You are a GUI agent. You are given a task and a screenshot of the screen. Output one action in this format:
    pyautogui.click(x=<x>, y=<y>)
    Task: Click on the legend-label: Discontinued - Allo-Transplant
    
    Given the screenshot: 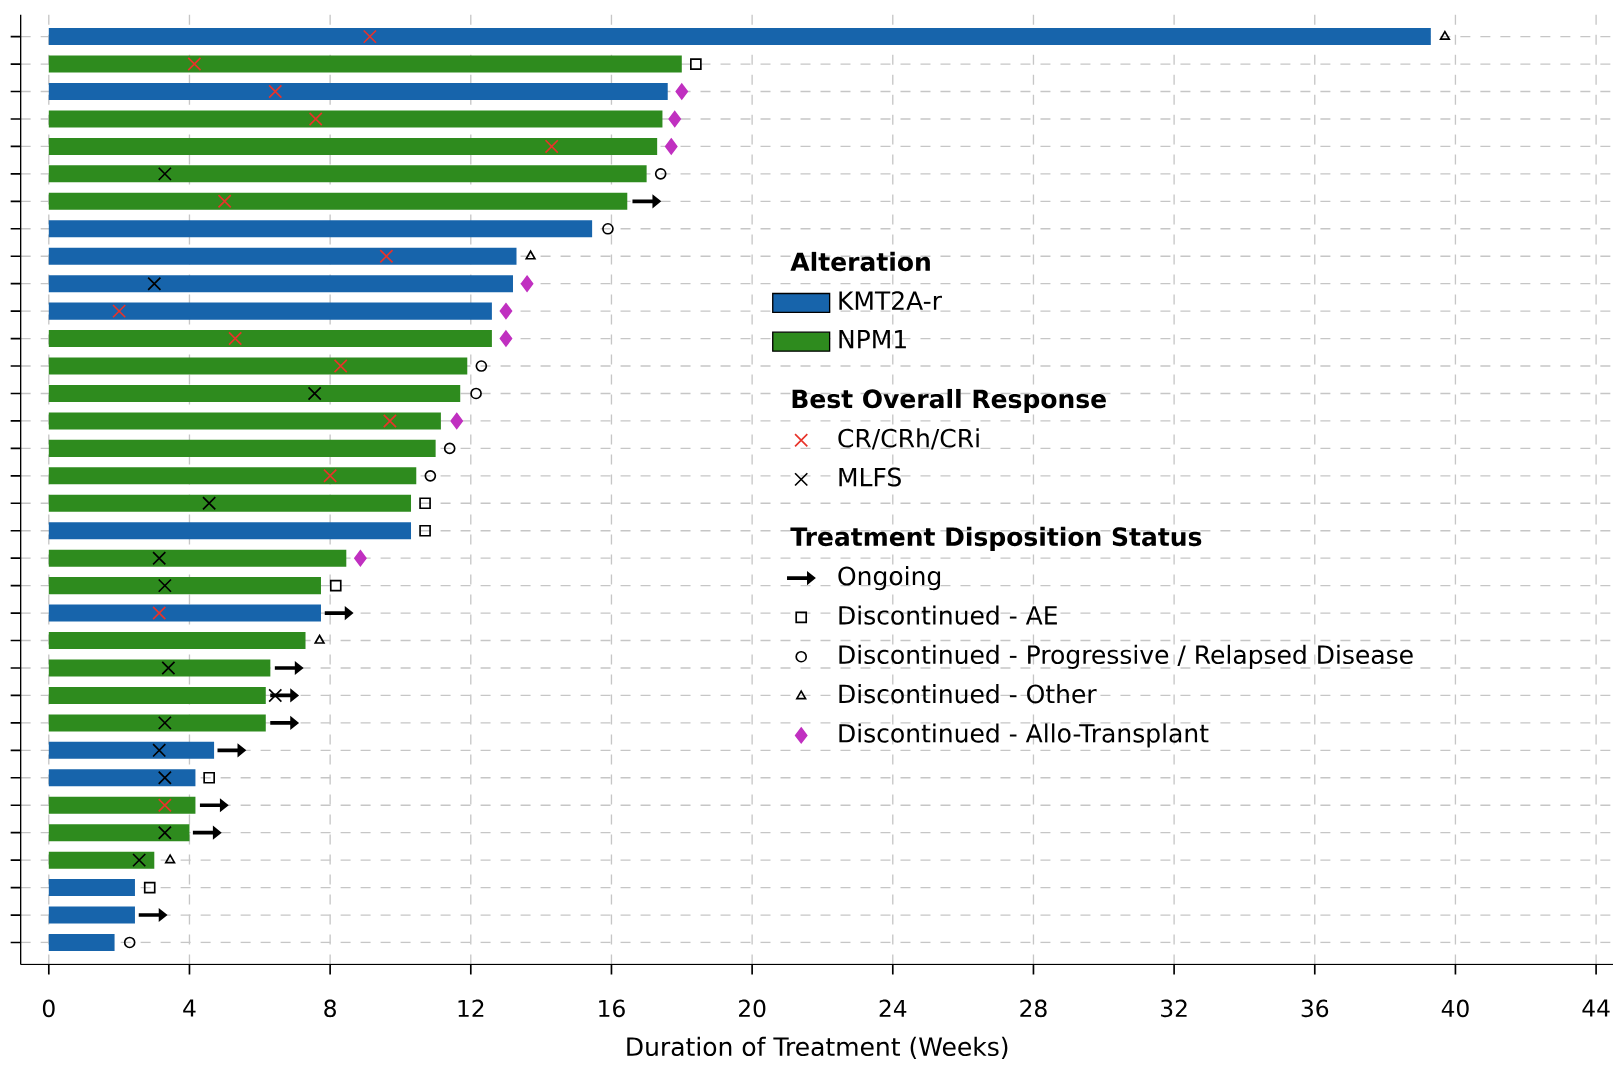 What is the action you would take?
    pyautogui.click(x=1024, y=735)
    